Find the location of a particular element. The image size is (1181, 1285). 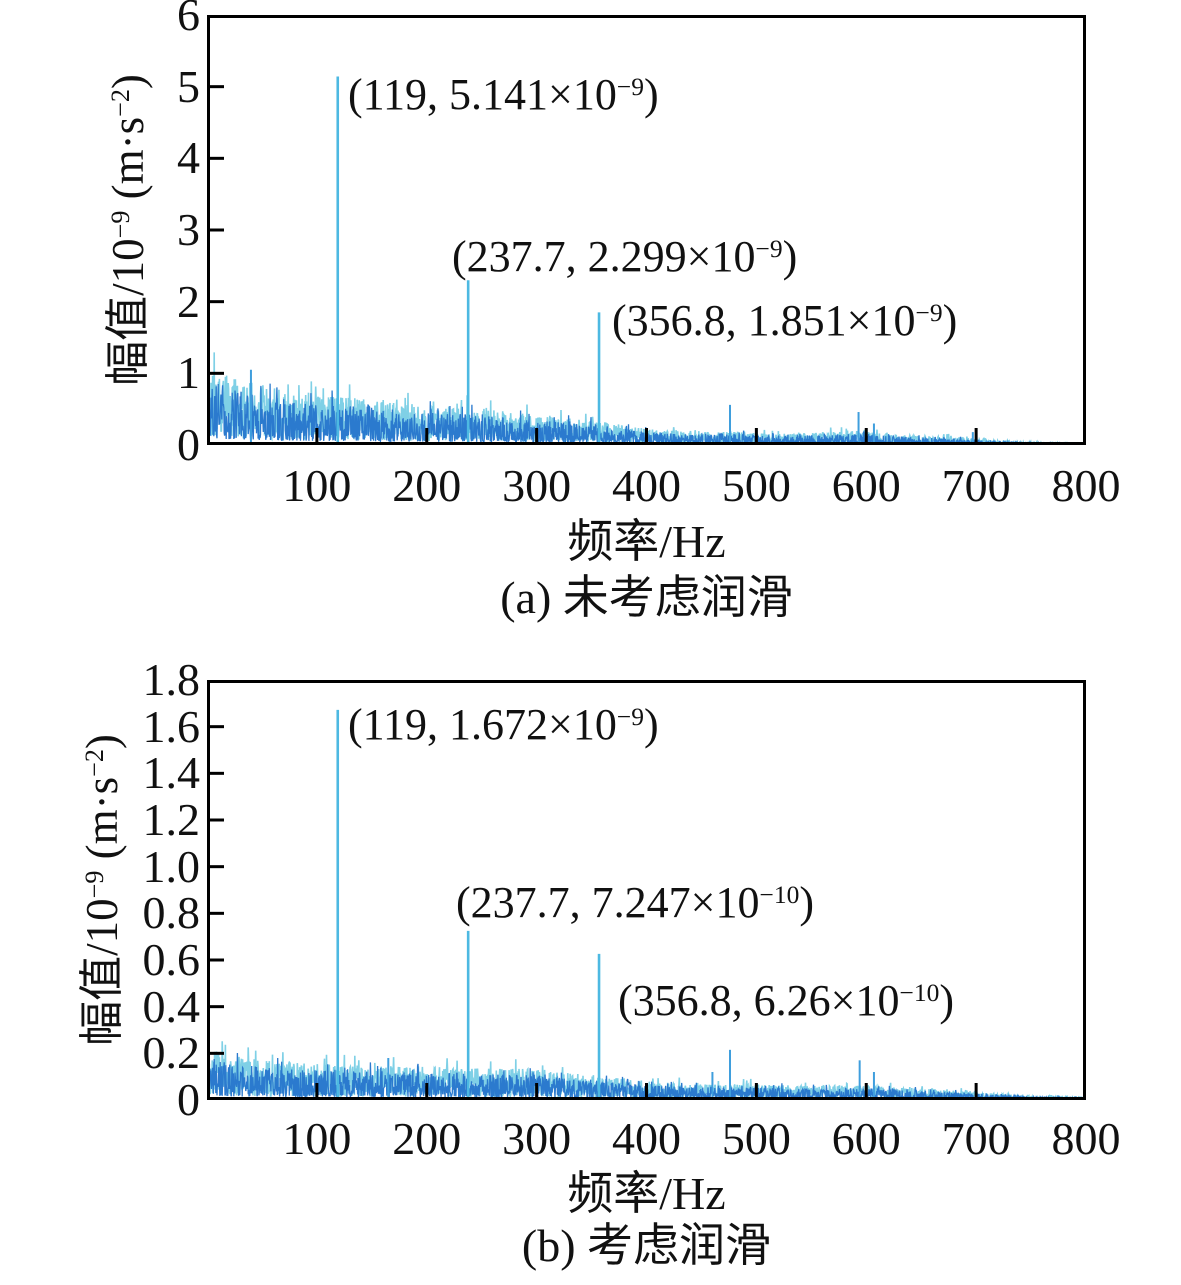

y-tick-label: 1.2 is located at coordinates (171, 819).